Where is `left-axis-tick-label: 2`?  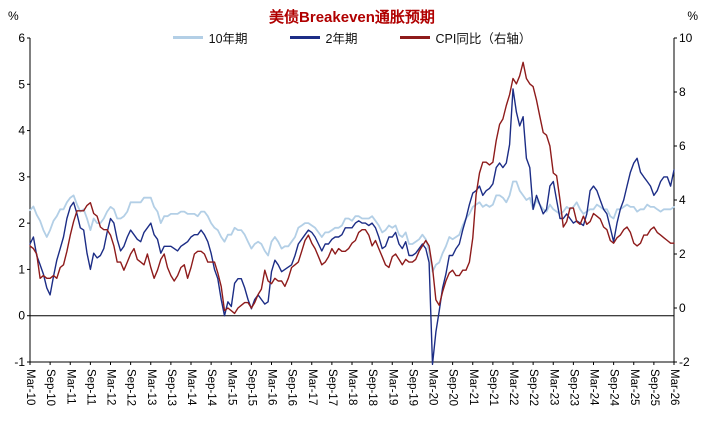 left-axis-tick-label: 2 is located at coordinates (21, 223).